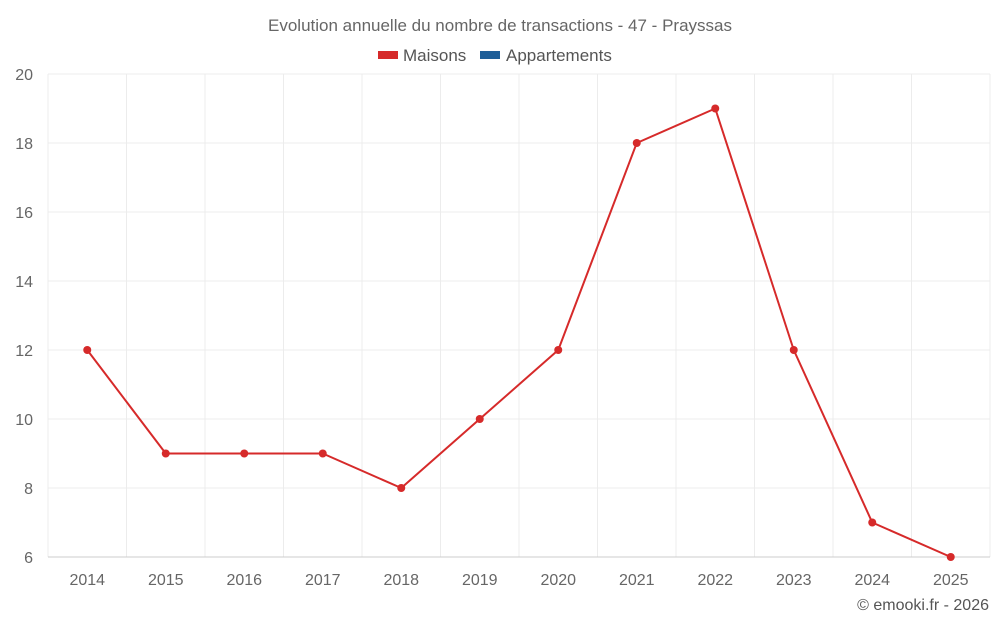  I want to click on y-tick-label: 20, so click(24, 75).